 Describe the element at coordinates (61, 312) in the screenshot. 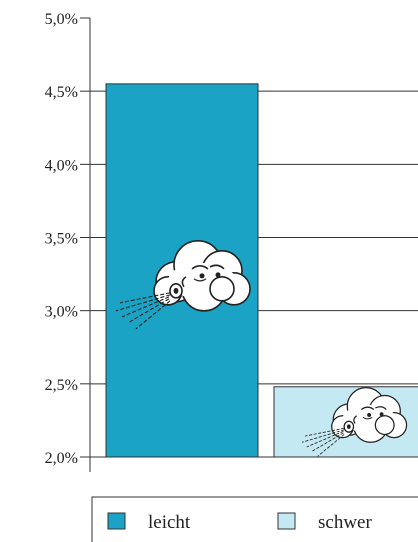

I see `y-tick-label: 3,0%` at that location.